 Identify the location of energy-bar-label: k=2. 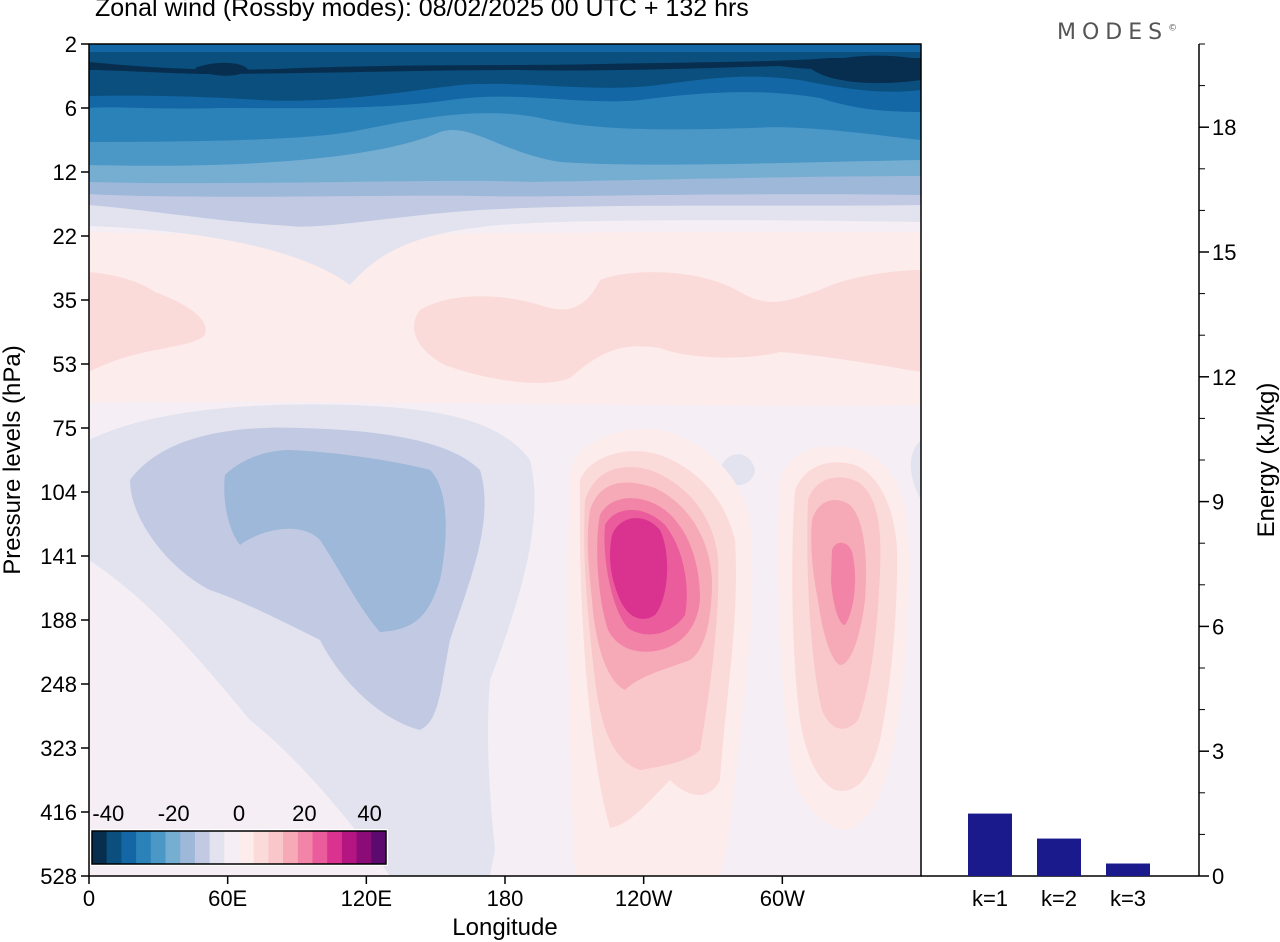
(1059, 898).